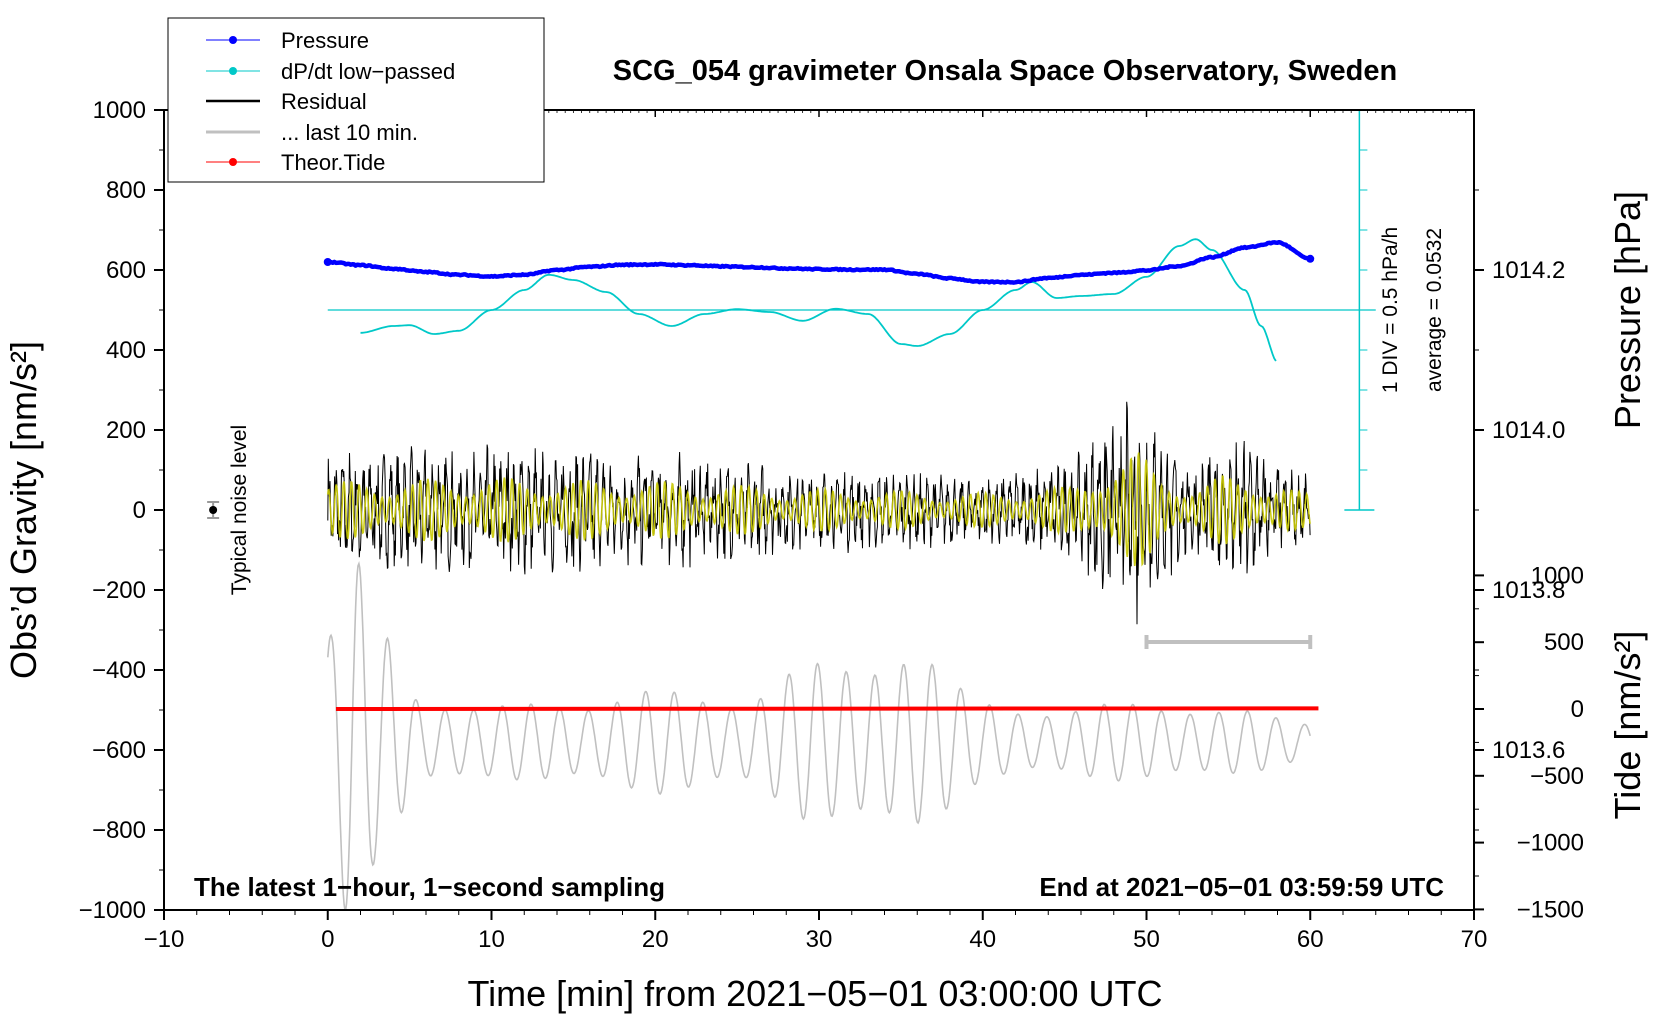 The image size is (1660, 1020). I want to click on y-axis-label-tide: Tide [nm/s²], so click(1627, 725).